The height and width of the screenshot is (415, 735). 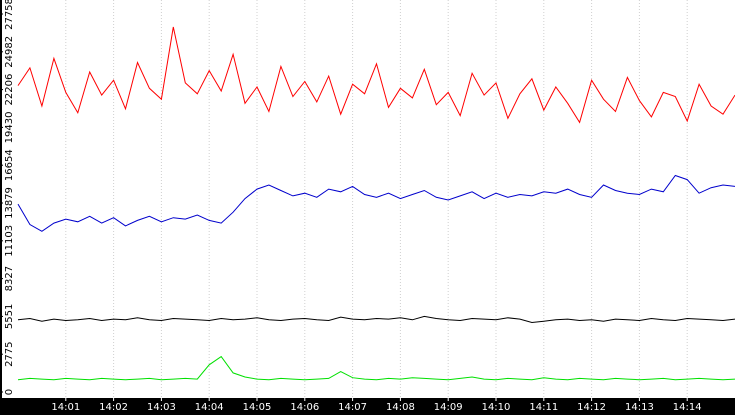 What do you see at coordinates (257, 407) in the screenshot?
I see `x-tick-label: 14:05` at bounding box center [257, 407].